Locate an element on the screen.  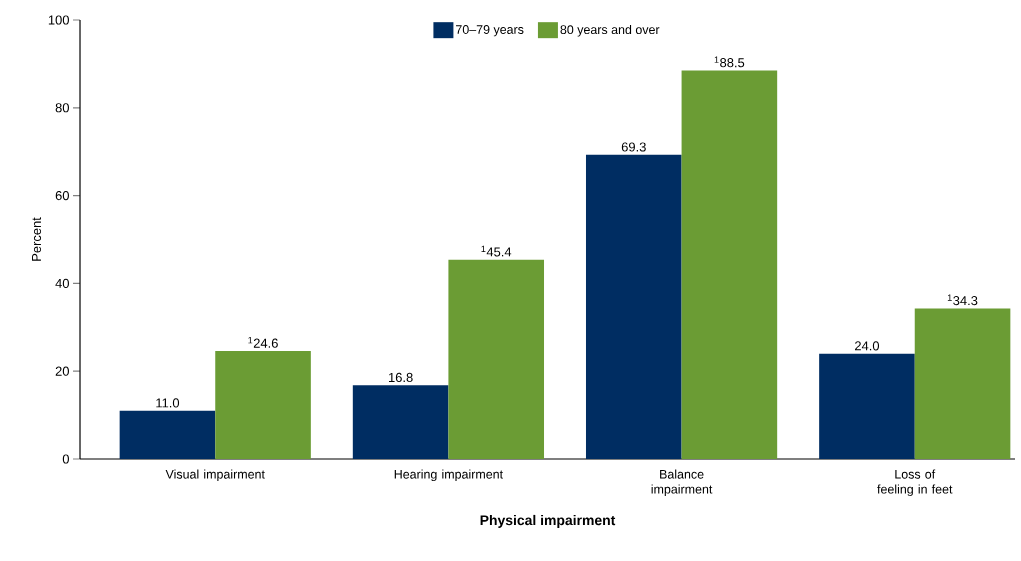
legend-label: 70–79 years is located at coordinates (490, 31).